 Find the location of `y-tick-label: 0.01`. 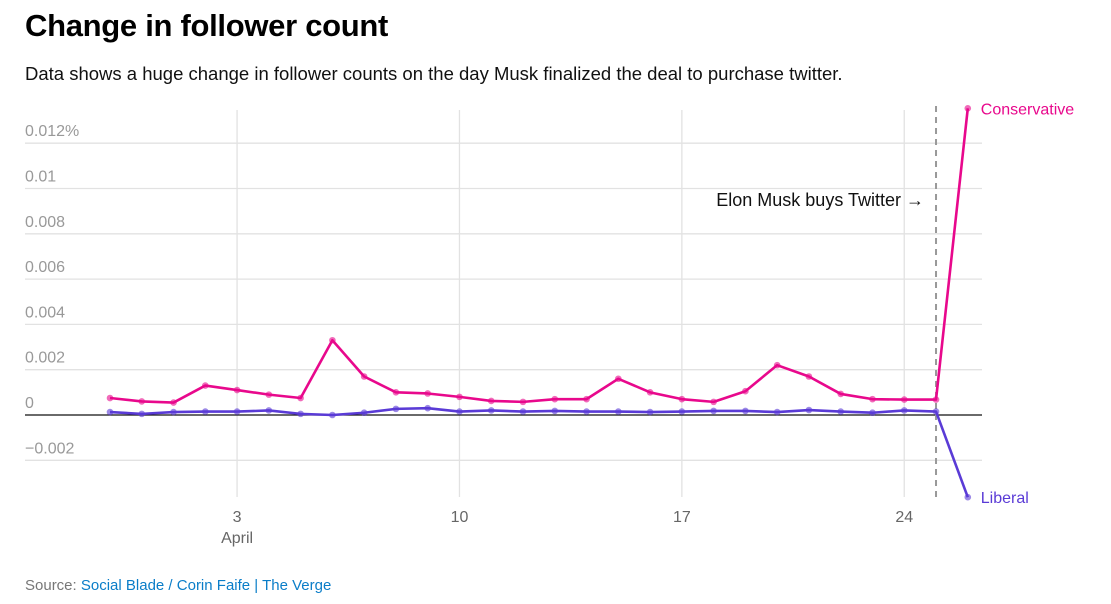

y-tick-label: 0.01 is located at coordinates (40, 177).